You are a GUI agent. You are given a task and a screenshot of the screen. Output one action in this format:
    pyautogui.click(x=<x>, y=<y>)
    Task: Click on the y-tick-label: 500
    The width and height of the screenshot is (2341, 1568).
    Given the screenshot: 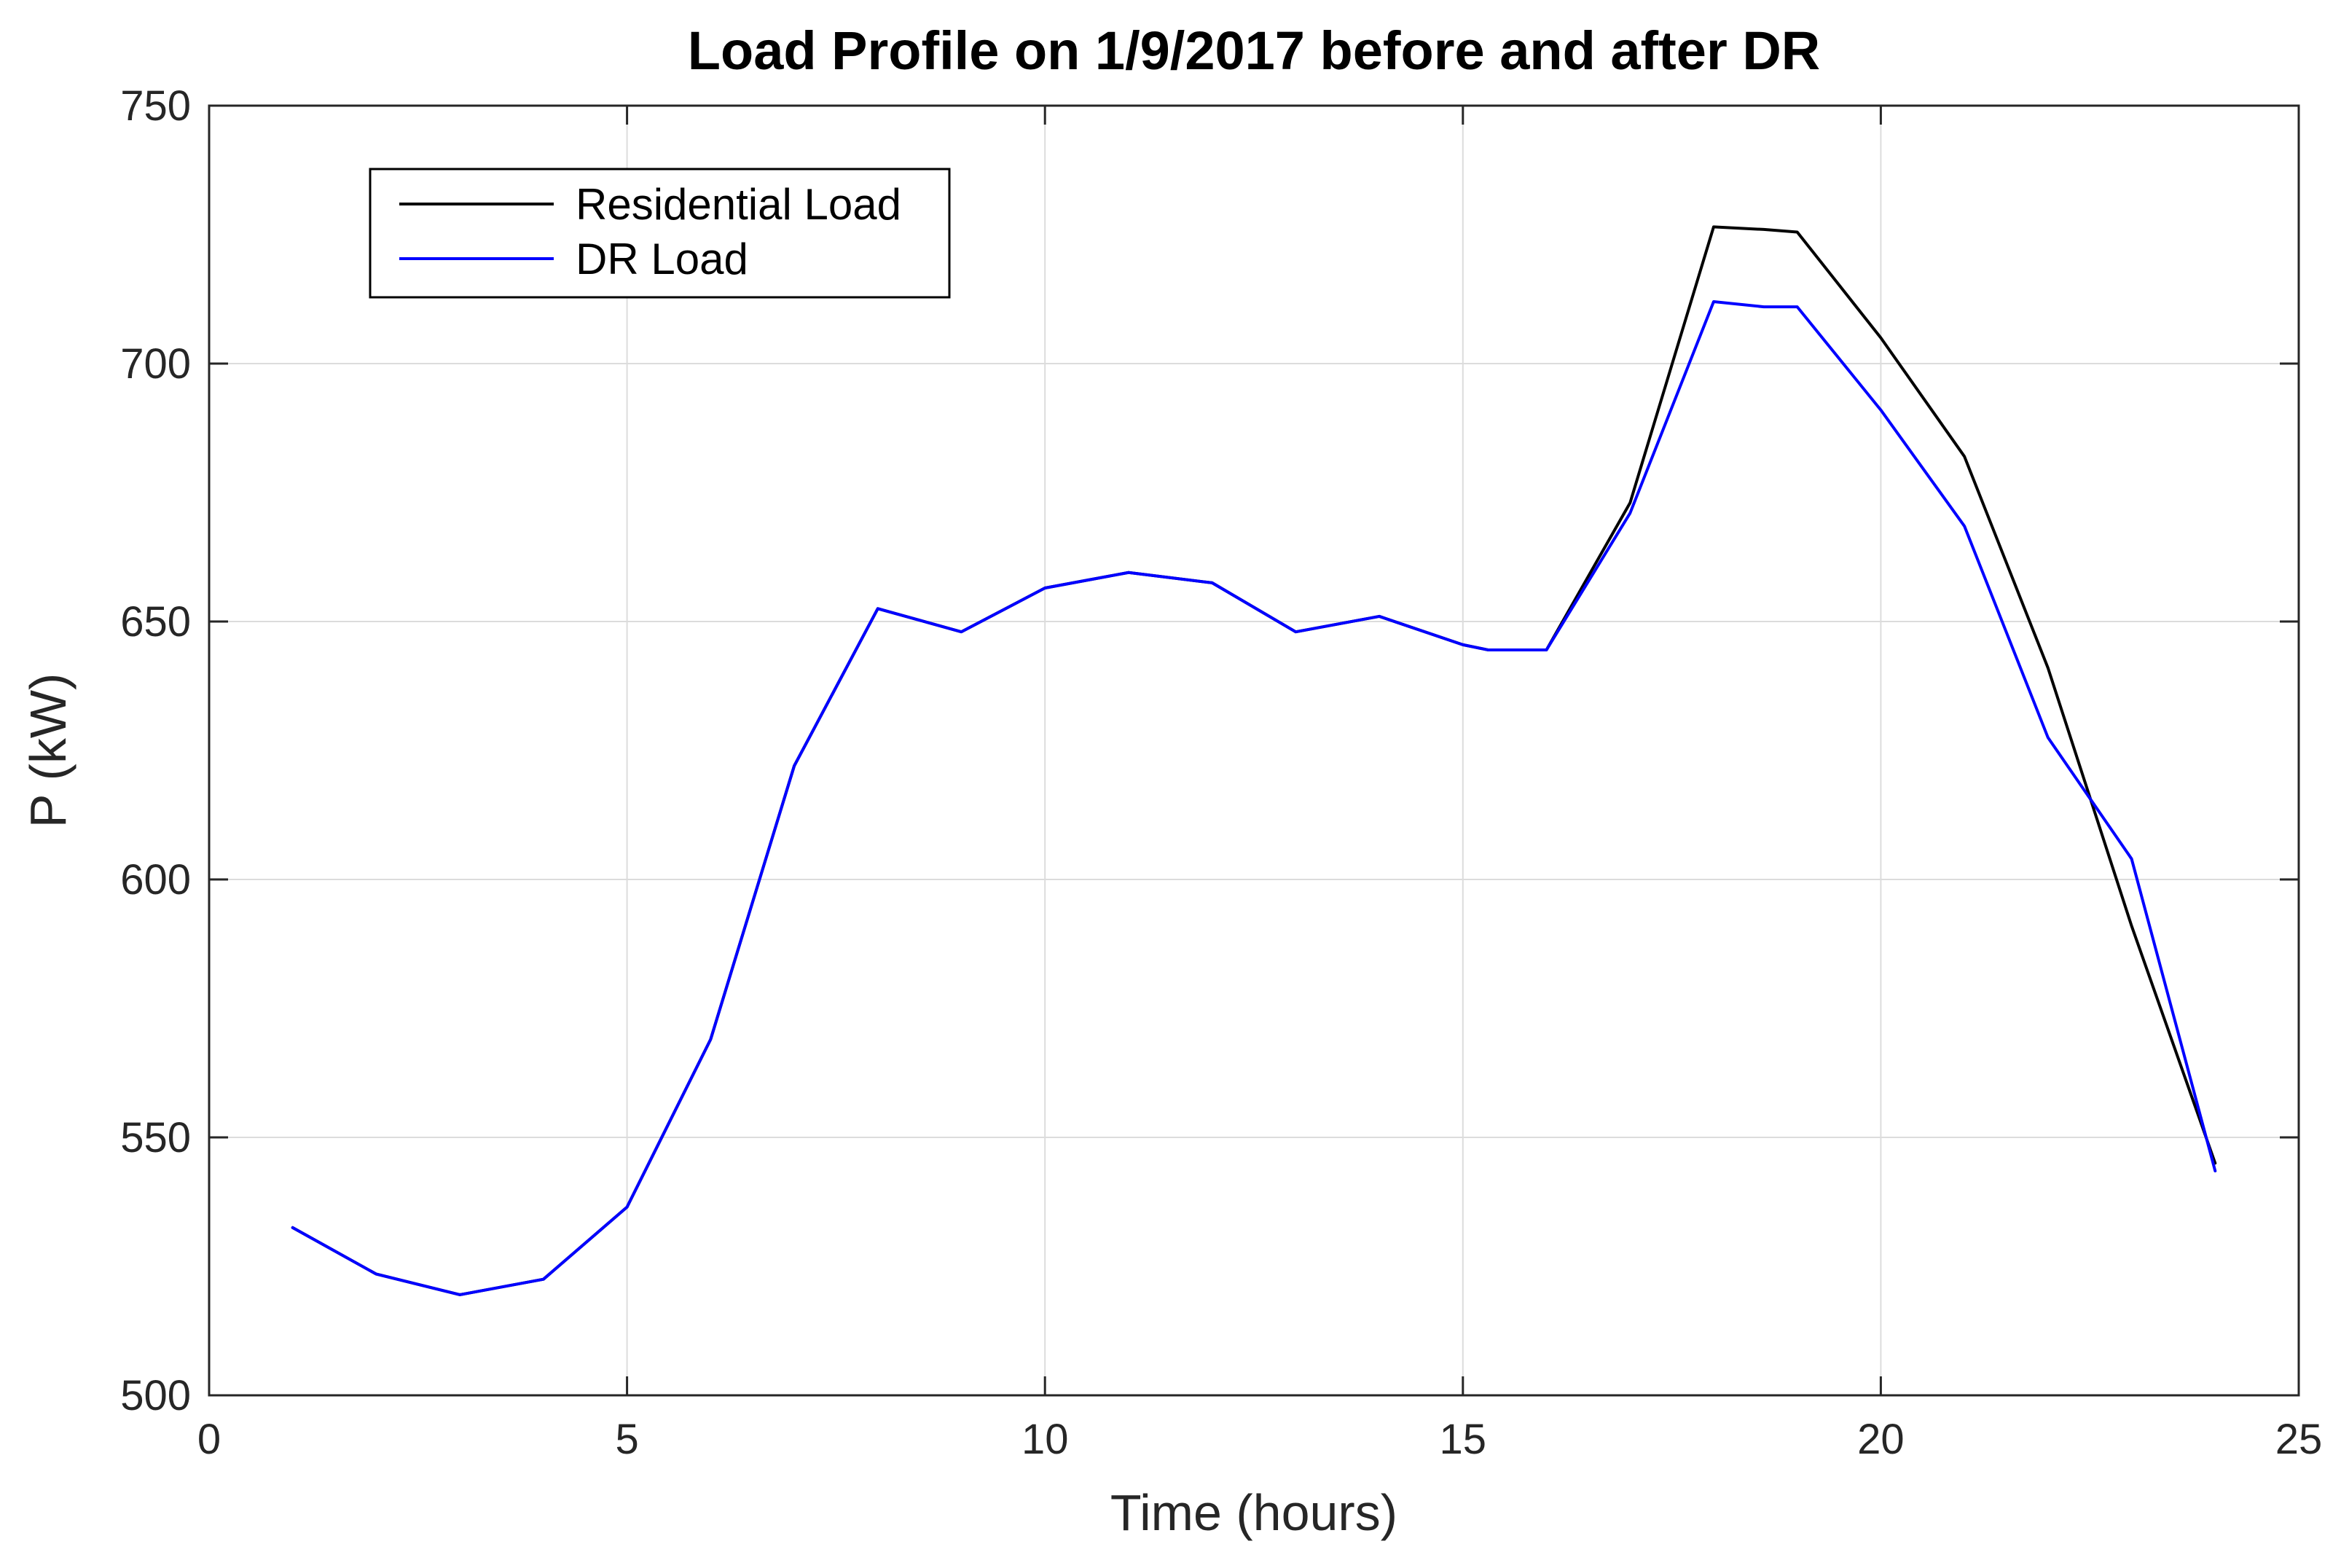 What is the action you would take?
    pyautogui.click(x=155, y=1395)
    